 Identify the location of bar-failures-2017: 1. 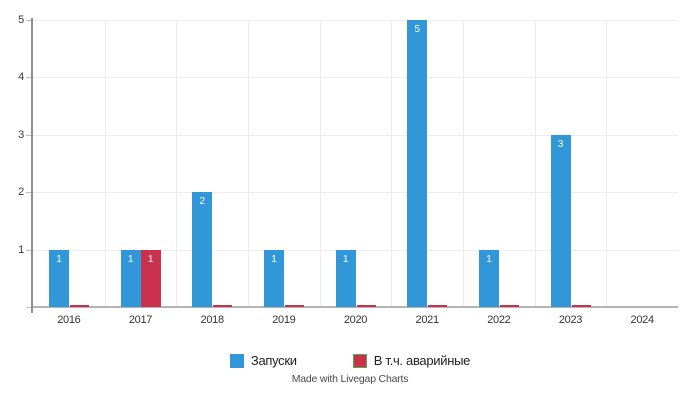
(150, 278).